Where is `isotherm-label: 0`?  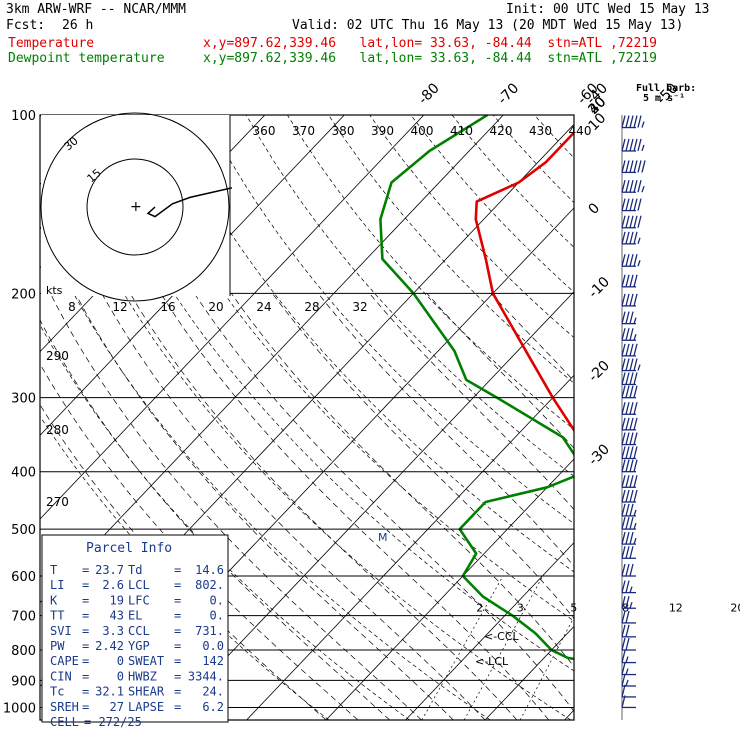
isotherm-label: 0 is located at coordinates (595, 209).